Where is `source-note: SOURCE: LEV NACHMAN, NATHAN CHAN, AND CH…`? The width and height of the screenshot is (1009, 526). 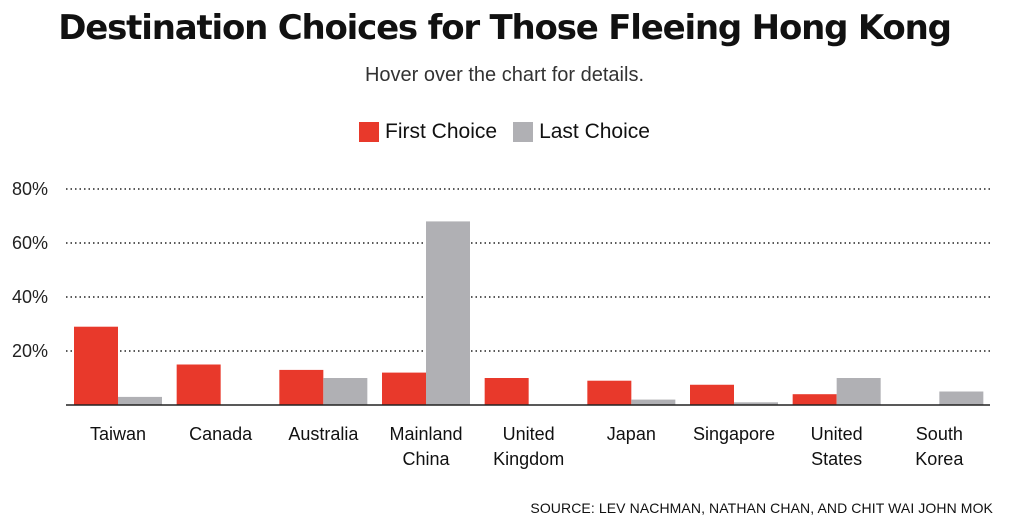 source-note: SOURCE: LEV NACHMAN, NATHAN CHAN, AND CH… is located at coordinates (761, 508).